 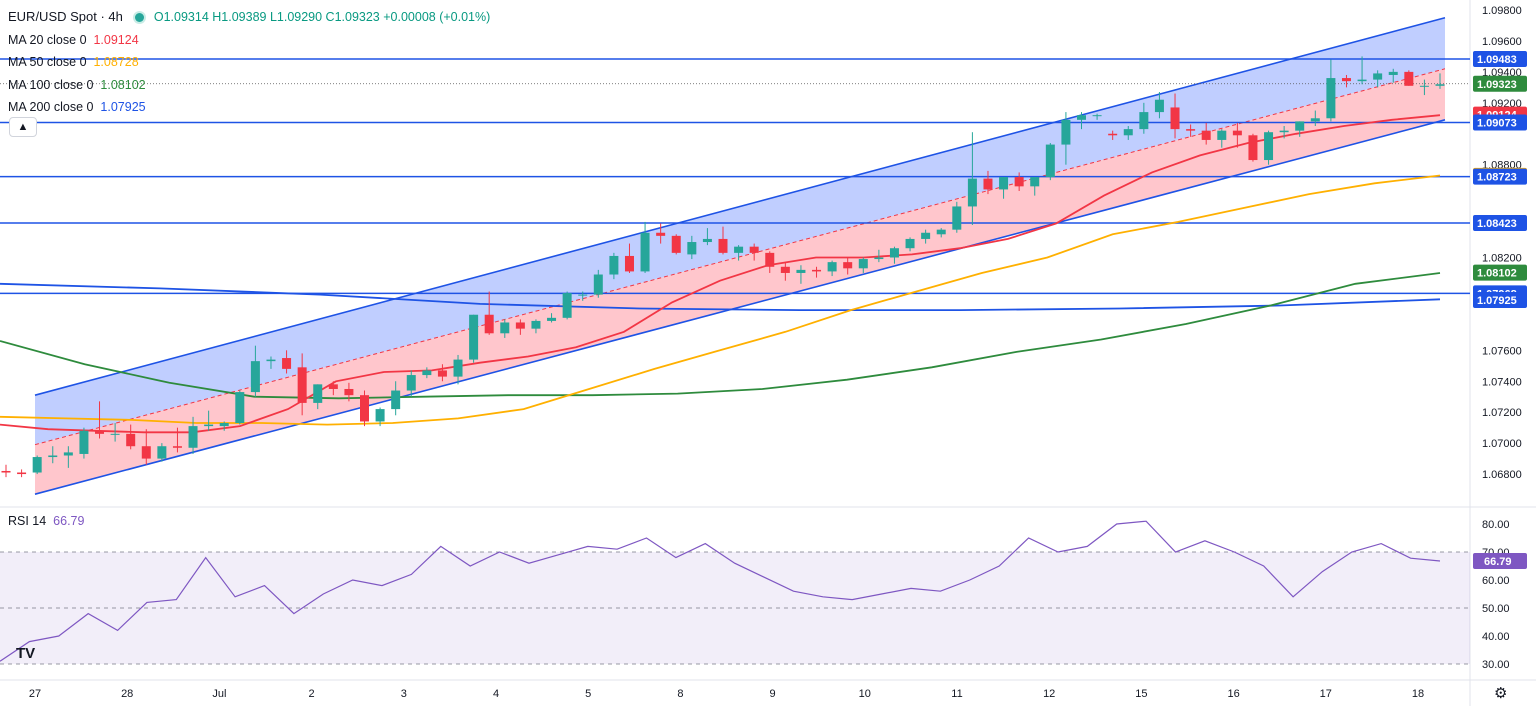 I want to click on legend-ma200: MA 200 close 0 1.07925, so click(x=249, y=107).